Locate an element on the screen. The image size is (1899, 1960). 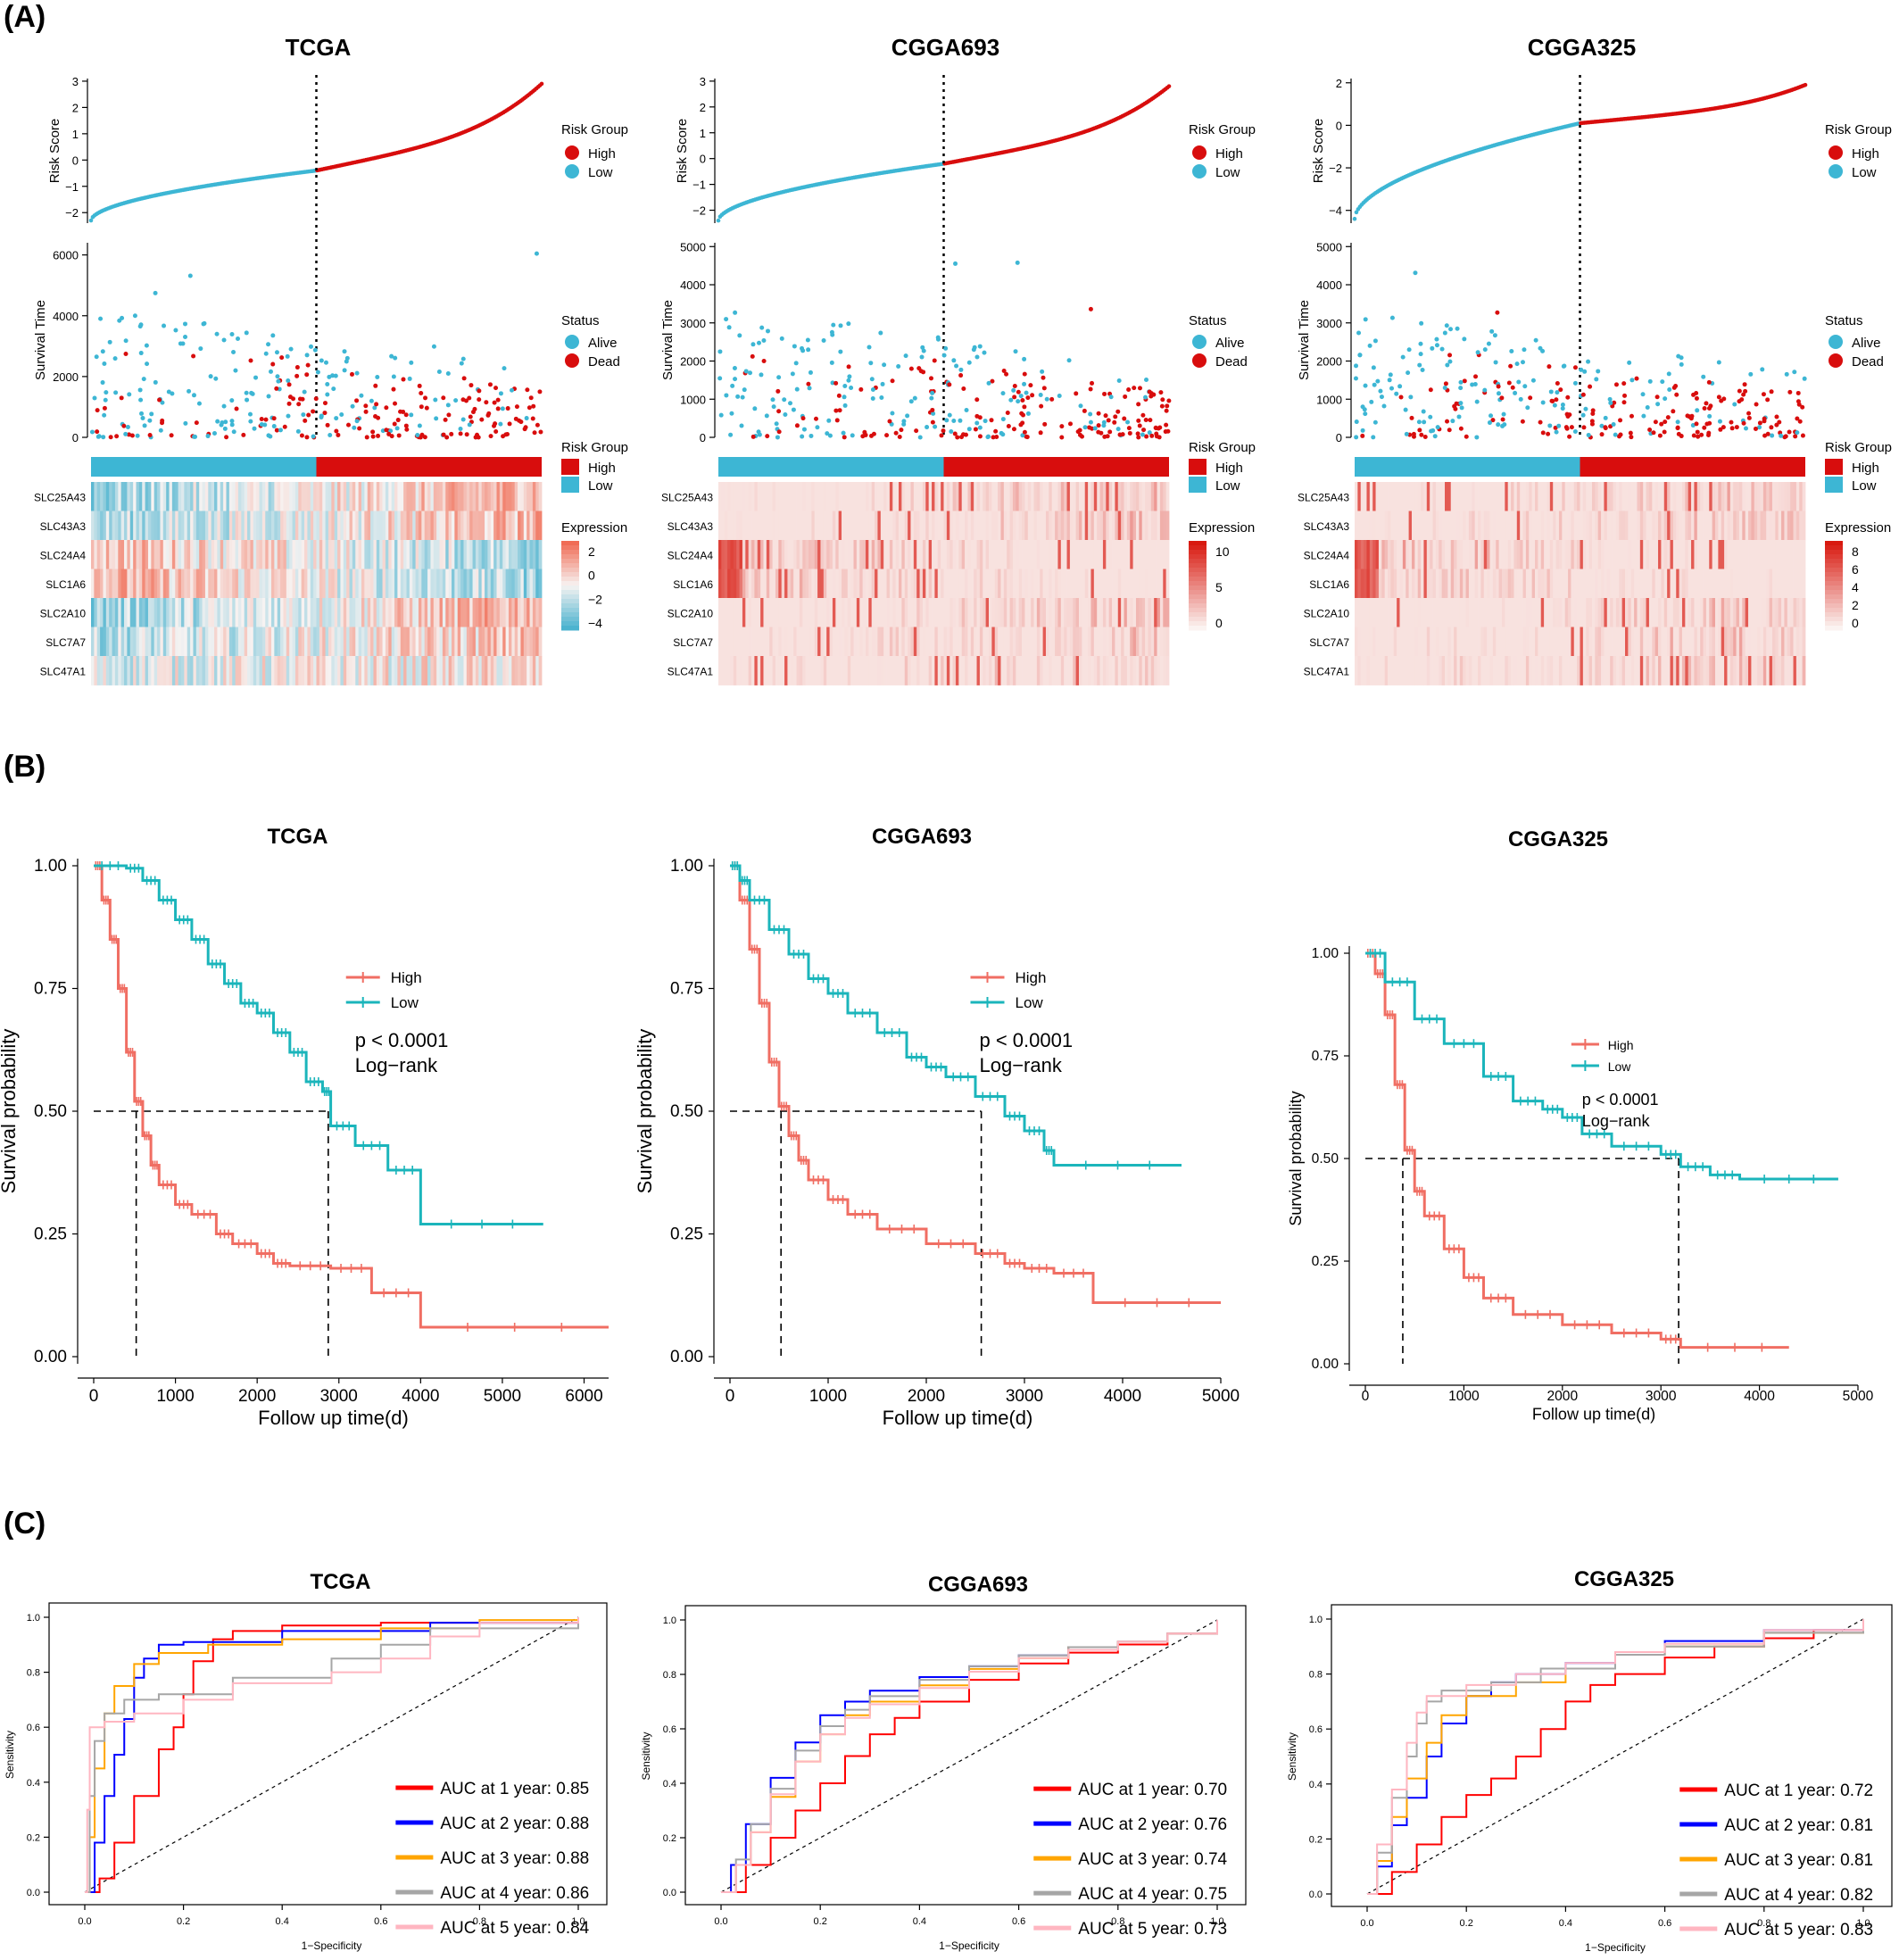
risk-legend-high-label: High is located at coordinates (602, 154).